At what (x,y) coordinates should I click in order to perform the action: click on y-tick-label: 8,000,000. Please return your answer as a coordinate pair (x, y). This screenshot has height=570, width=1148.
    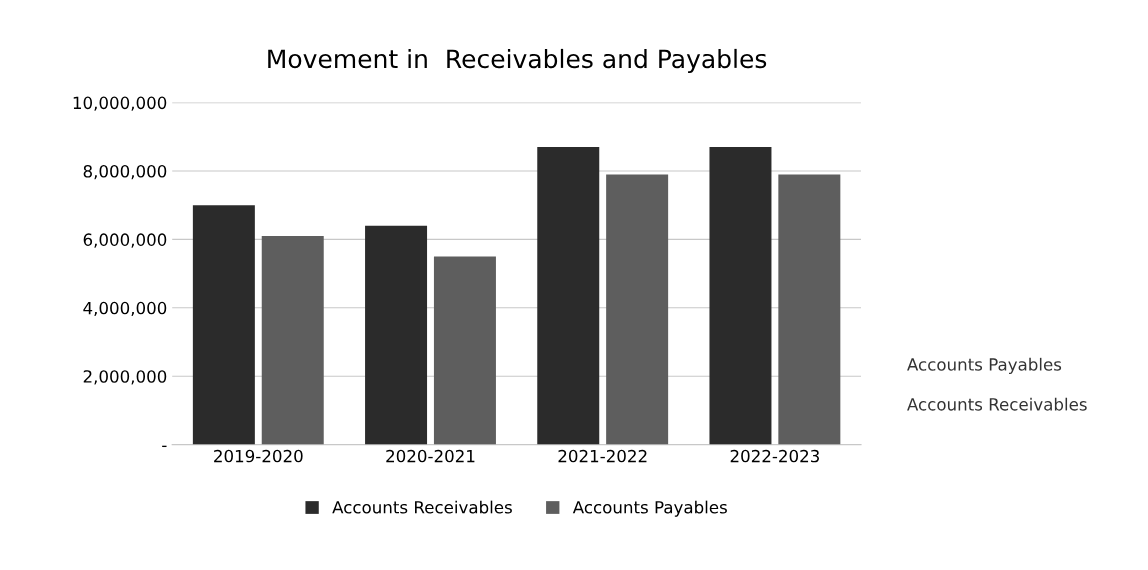
    Looking at the image, I should click on (125, 172).